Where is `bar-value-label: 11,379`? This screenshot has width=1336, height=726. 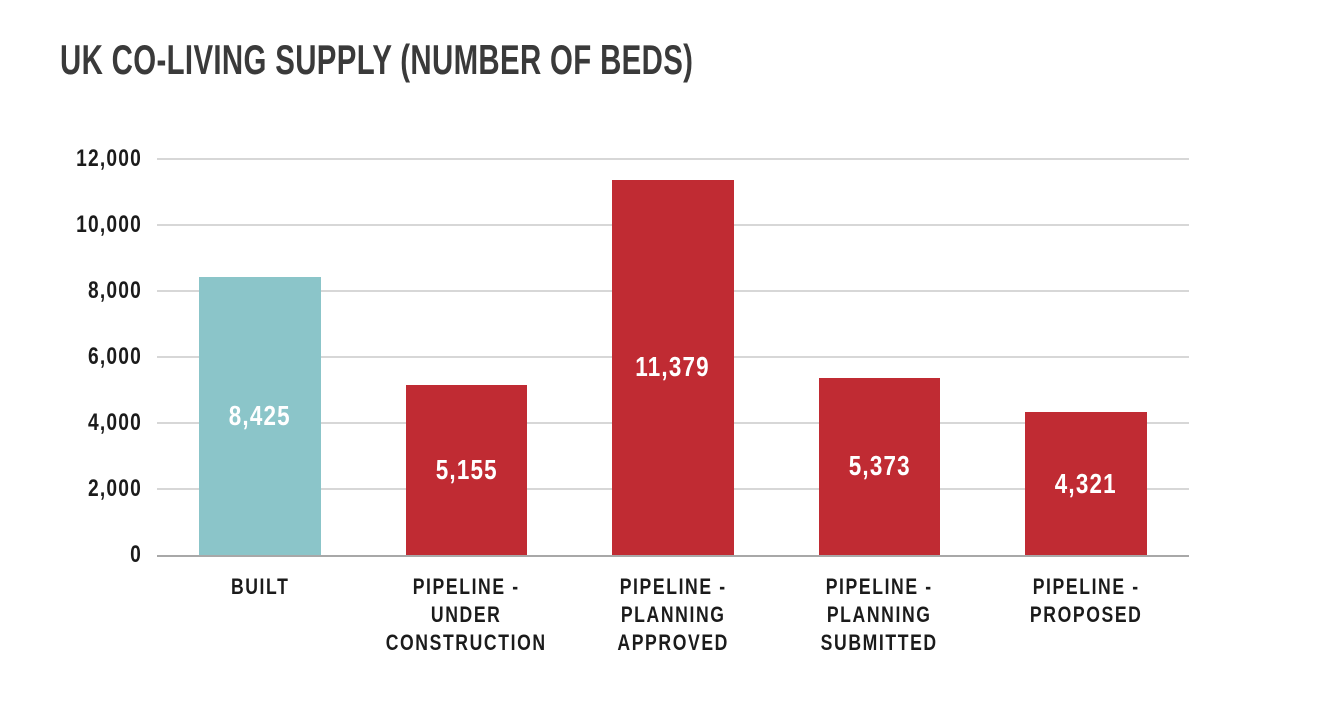 bar-value-label: 11,379 is located at coordinates (673, 367).